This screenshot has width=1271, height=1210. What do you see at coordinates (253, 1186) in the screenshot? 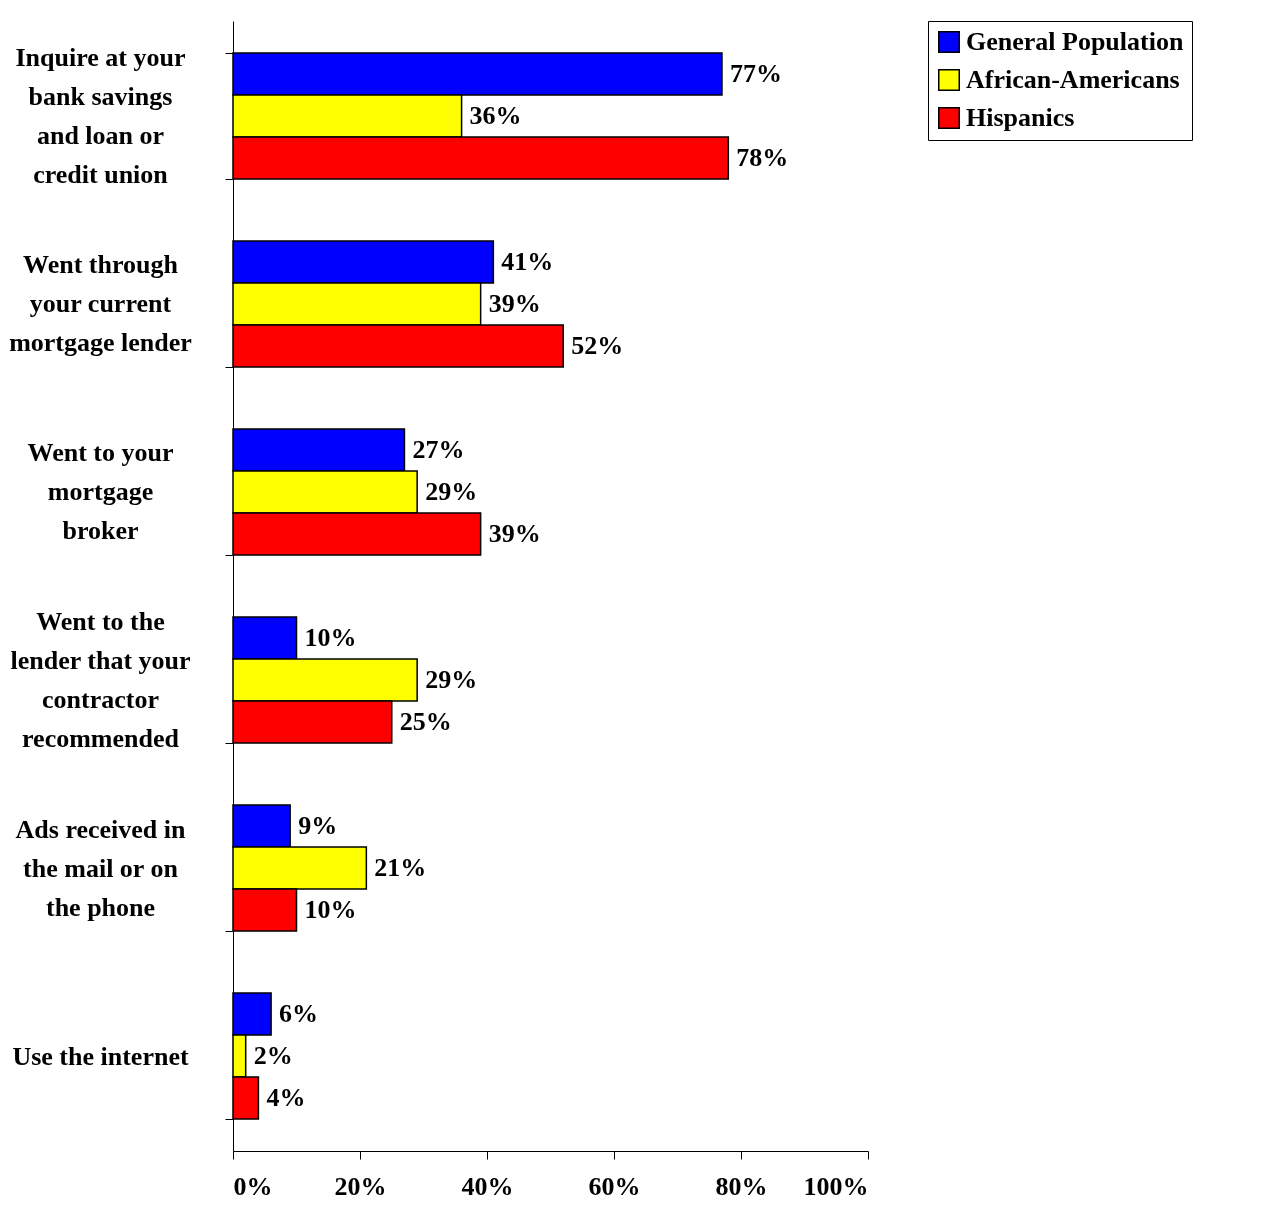
I see `x-tick-label: 0%` at bounding box center [253, 1186].